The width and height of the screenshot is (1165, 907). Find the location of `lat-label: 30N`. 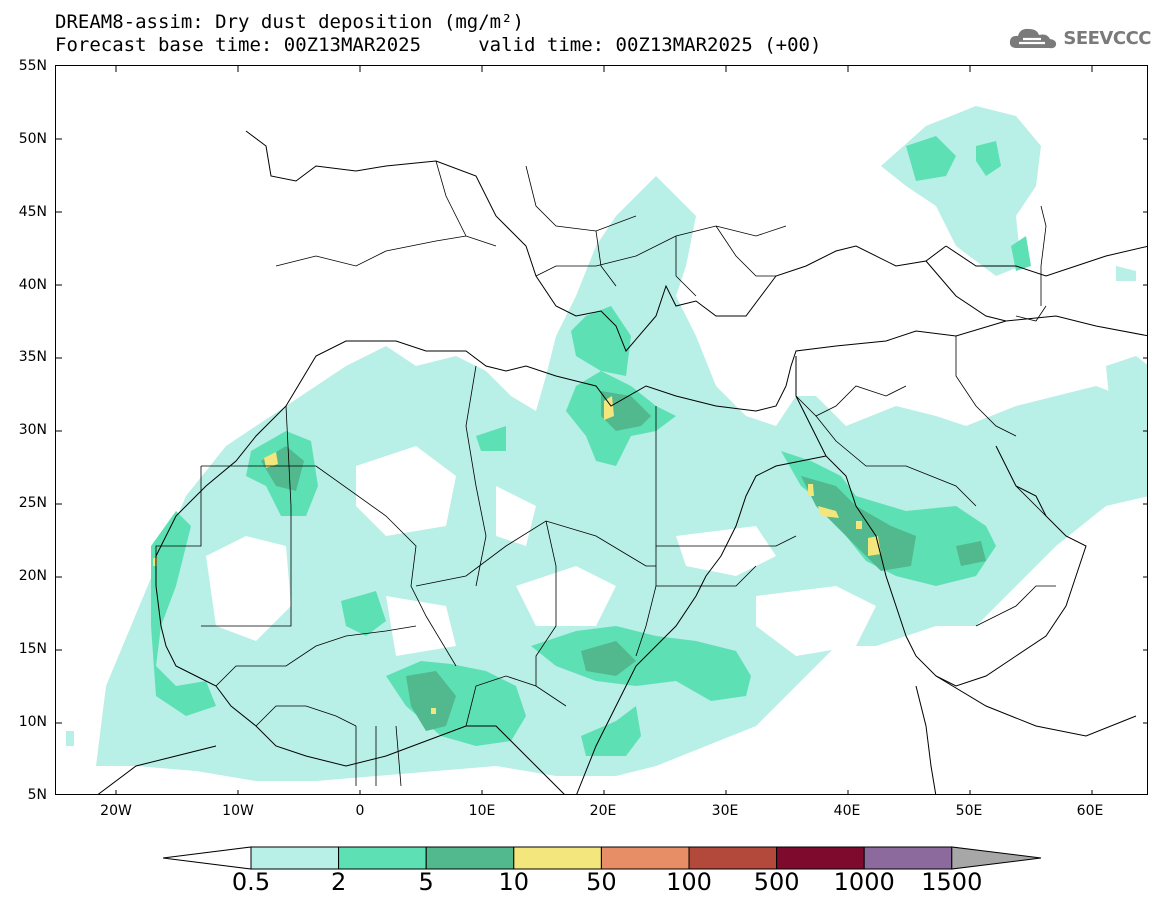

lat-label: 30N is located at coordinates (32, 430).